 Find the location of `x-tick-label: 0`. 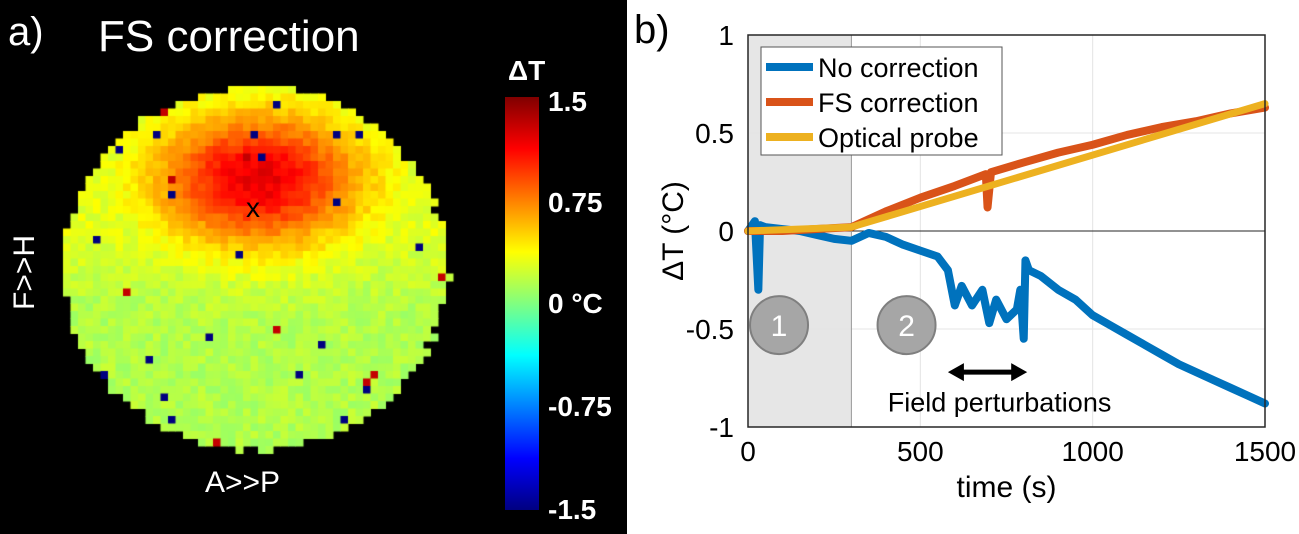

x-tick-label: 0 is located at coordinates (748, 451).